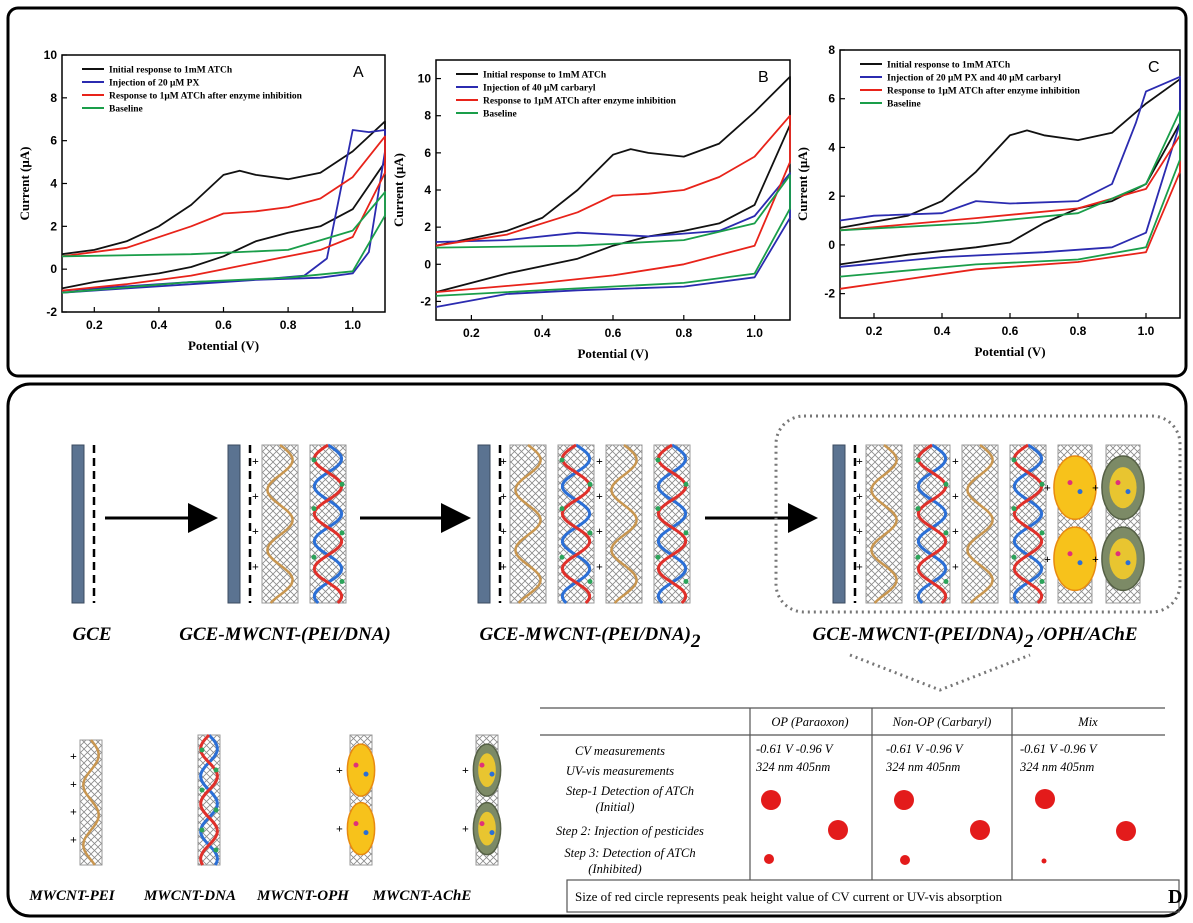  I want to click on y-tick-label: 8, so click(53, 98).